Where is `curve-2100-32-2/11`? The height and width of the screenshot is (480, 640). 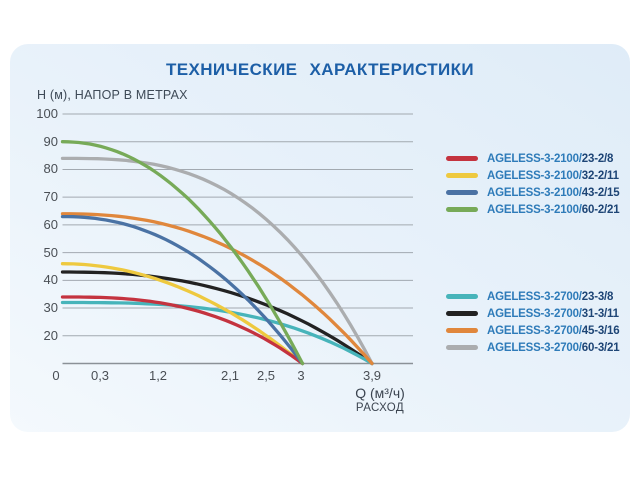
curve-2100-32-2/11 is located at coordinates (182, 314).